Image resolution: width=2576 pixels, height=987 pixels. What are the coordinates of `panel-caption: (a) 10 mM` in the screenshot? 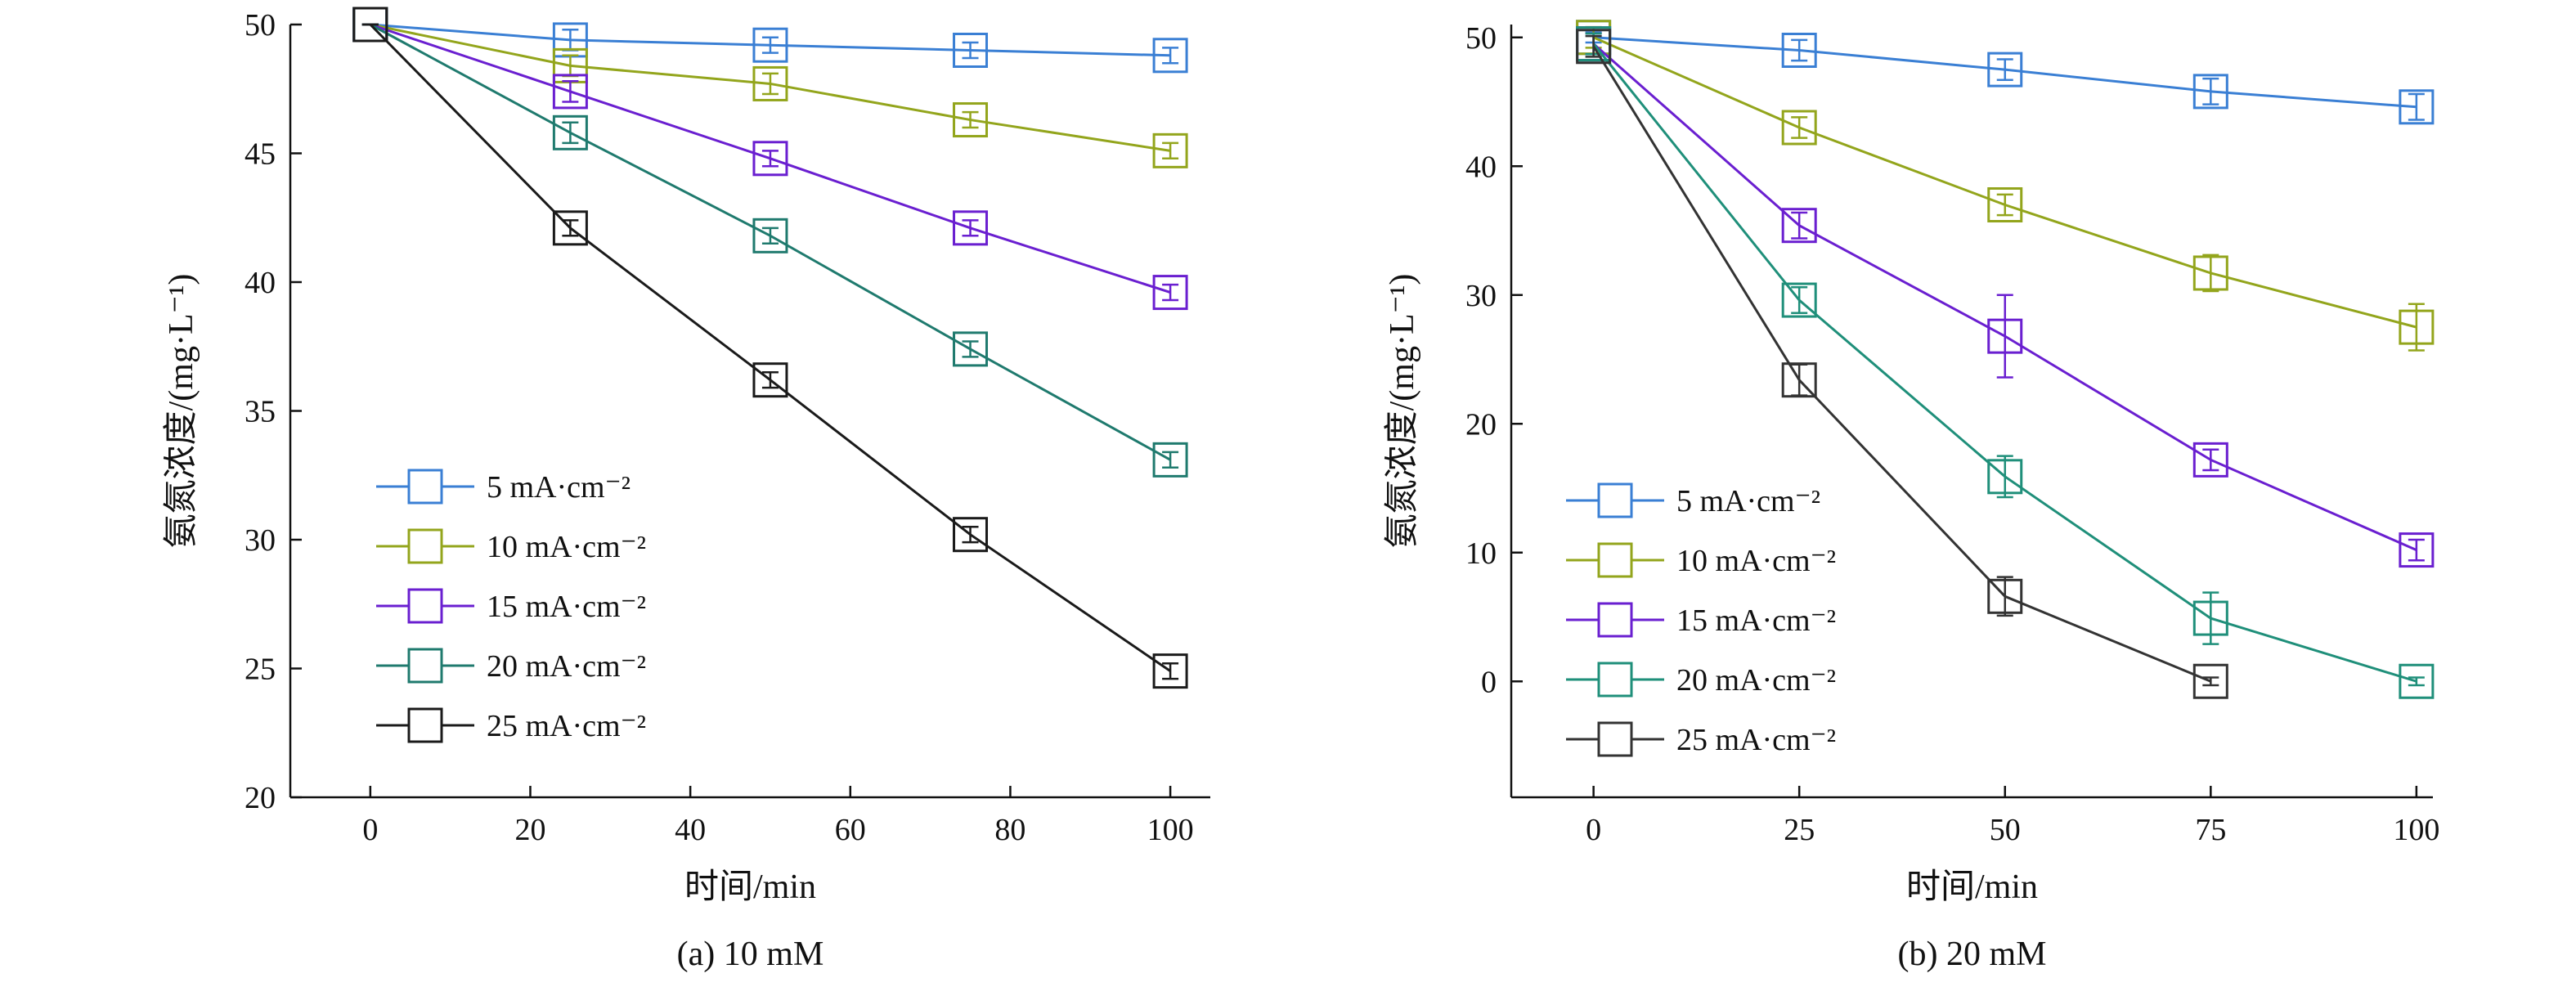 It's located at (750, 954).